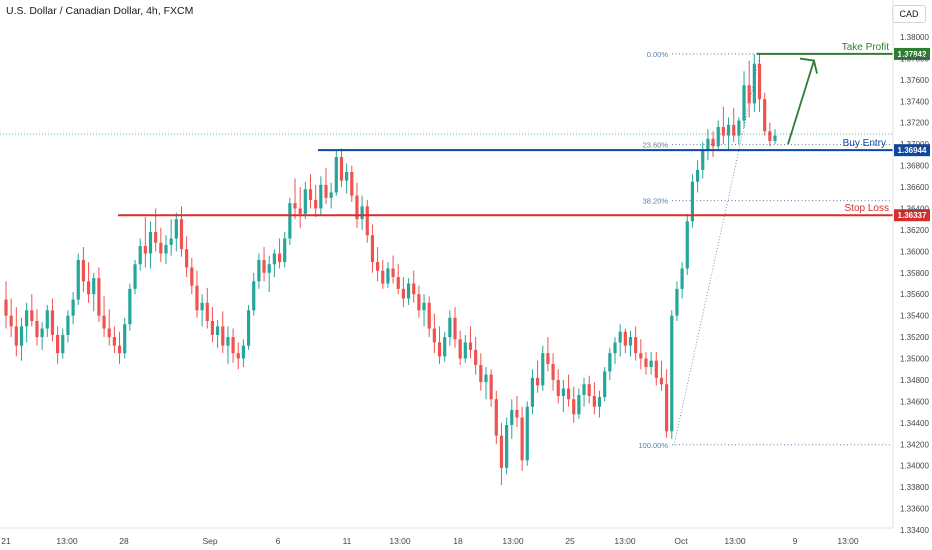  What do you see at coordinates (914, 101) in the screenshot?
I see `price-tick-label: 1.37400` at bounding box center [914, 101].